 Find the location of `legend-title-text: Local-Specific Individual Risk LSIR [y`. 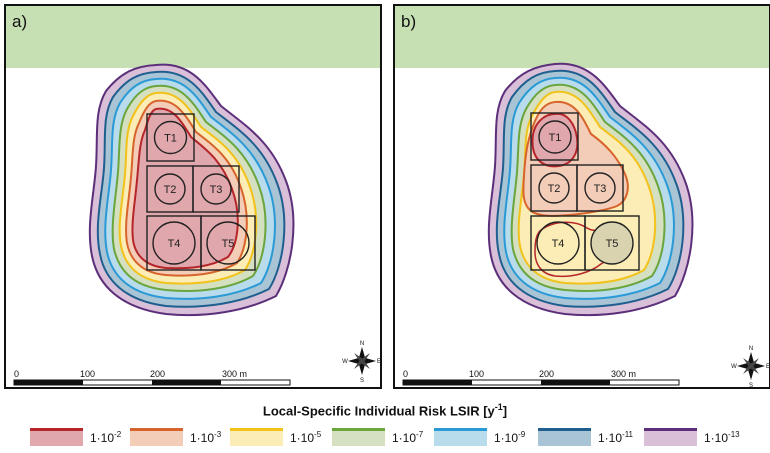

legend-title-text: Local-Specific Individual Risk LSIR [y is located at coordinates (378, 411).